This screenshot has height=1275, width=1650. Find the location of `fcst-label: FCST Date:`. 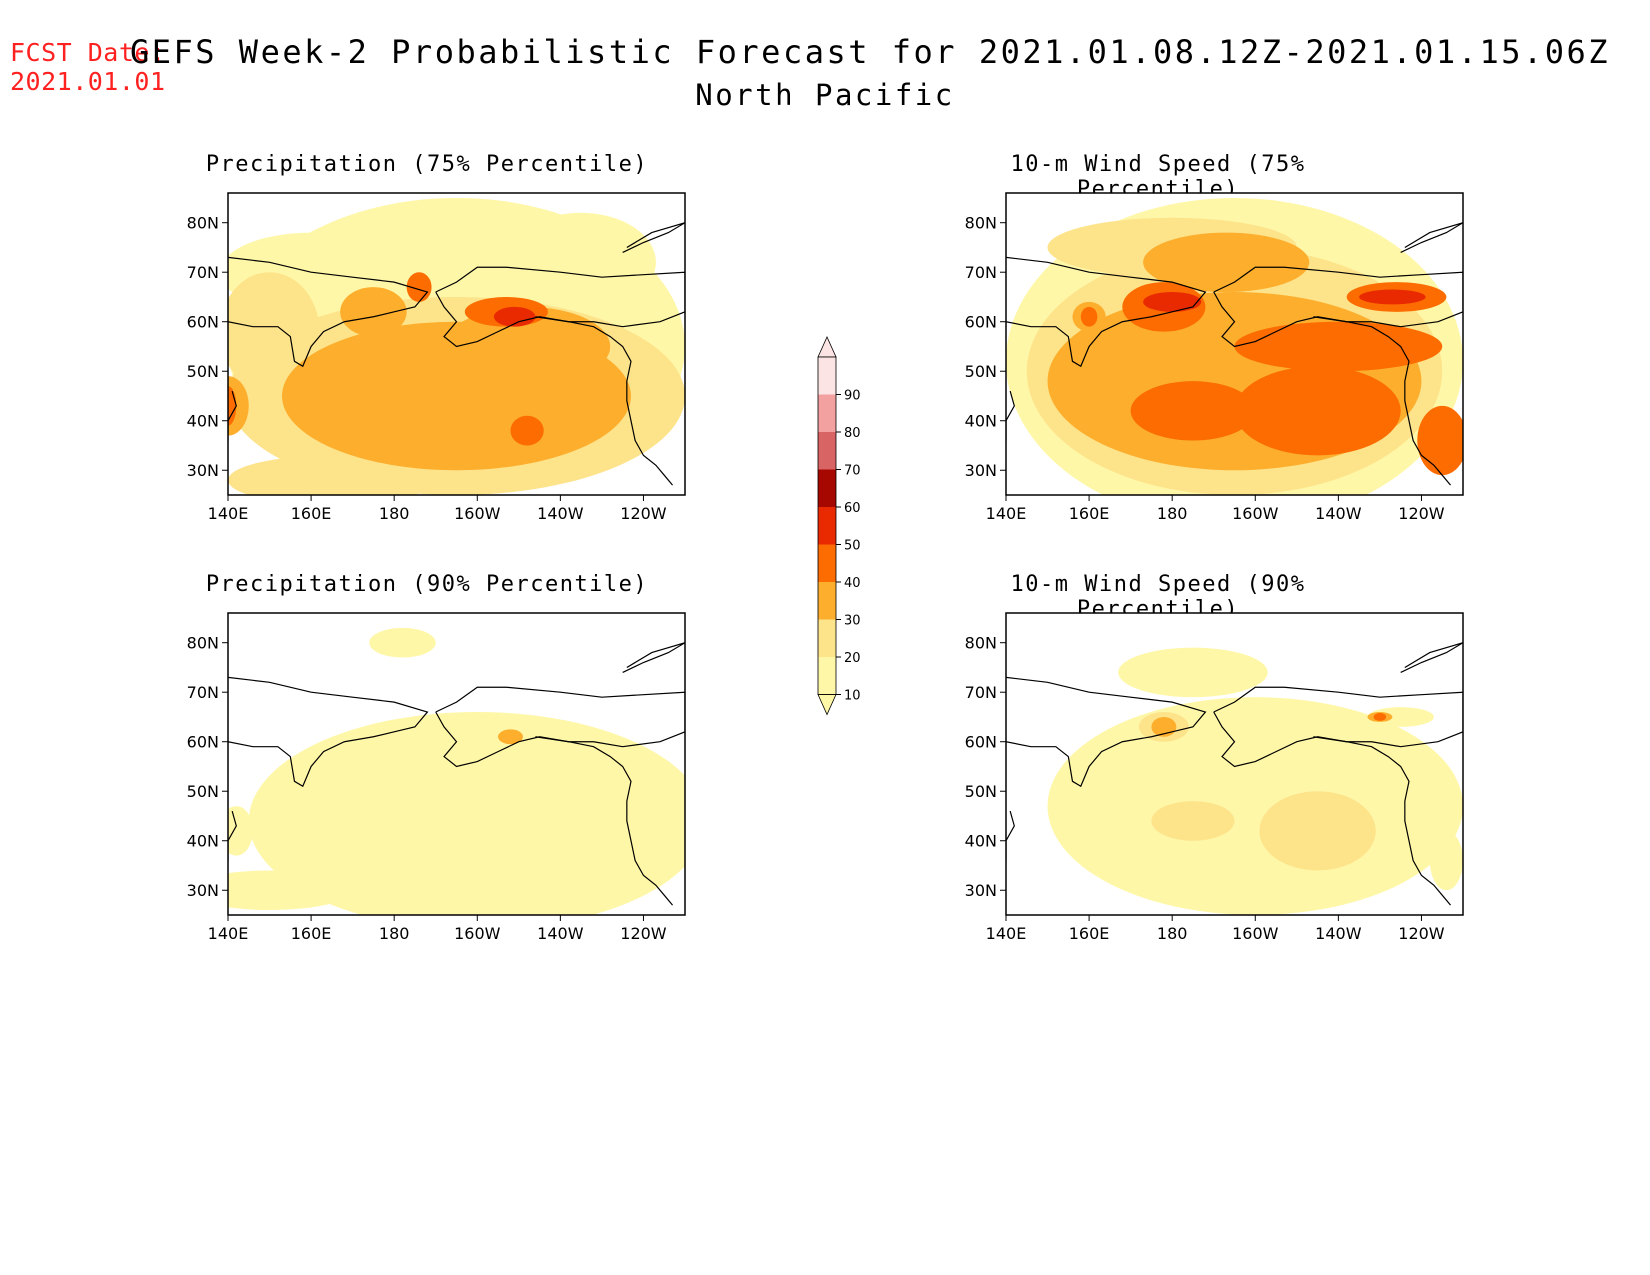

fcst-label: FCST Date: is located at coordinates (88, 52).